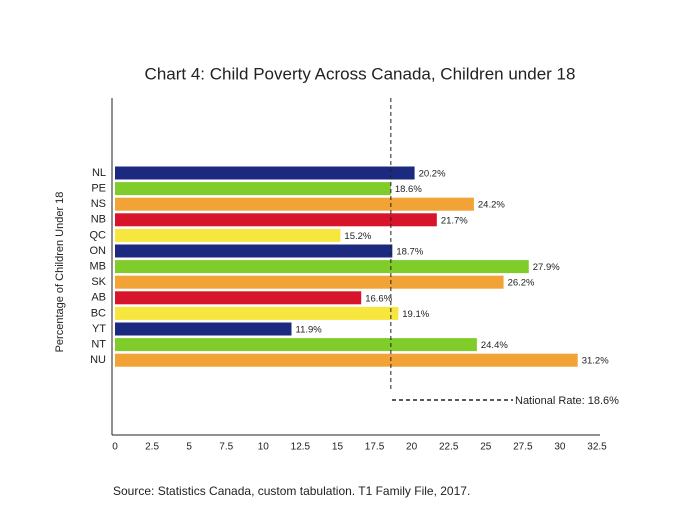 The height and width of the screenshot is (520, 673). What do you see at coordinates (98, 313) in the screenshot?
I see `y-tick-label: BC` at bounding box center [98, 313].